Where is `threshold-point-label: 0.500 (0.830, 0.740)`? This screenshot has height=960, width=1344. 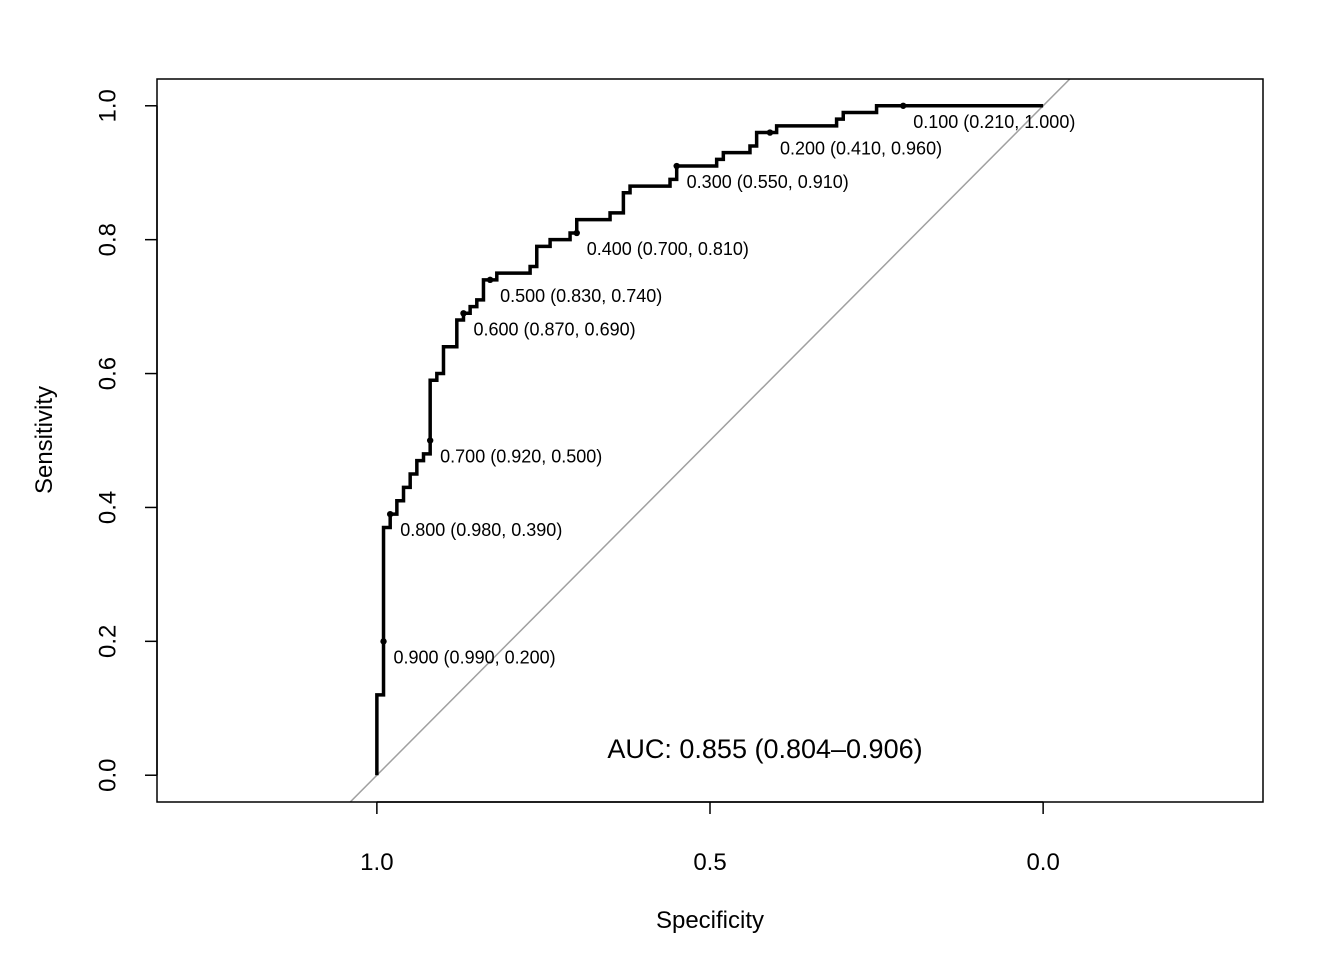
threshold-point-label: 0.500 (0.830, 0.740) is located at coordinates (581, 296).